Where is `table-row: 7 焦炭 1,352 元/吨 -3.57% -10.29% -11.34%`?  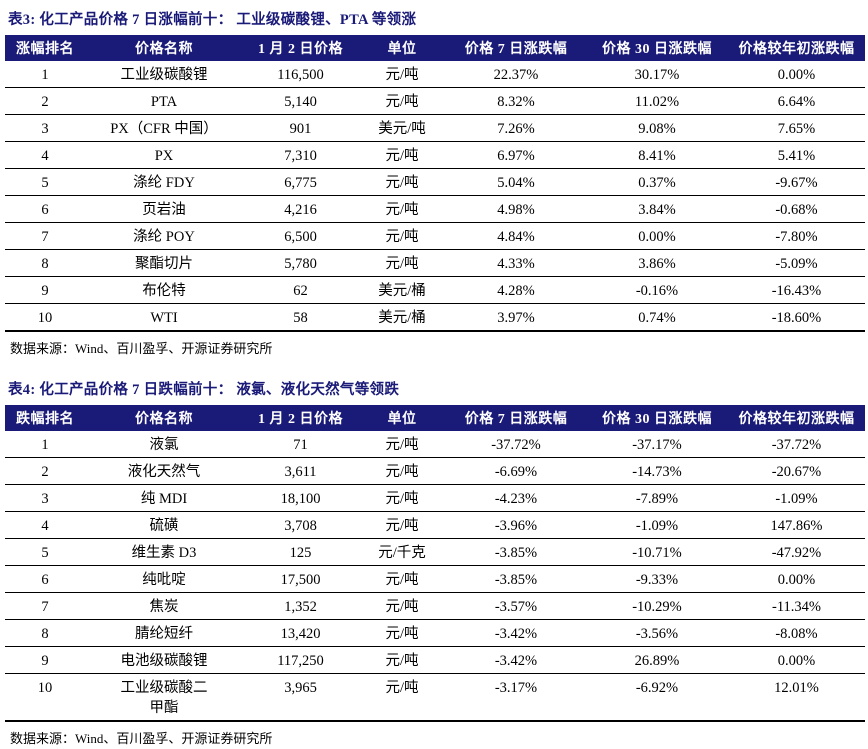
table-row: 7 焦炭 1,352 元/吨 -3.57% -10.29% -11.34% is located at coordinates (435, 606).